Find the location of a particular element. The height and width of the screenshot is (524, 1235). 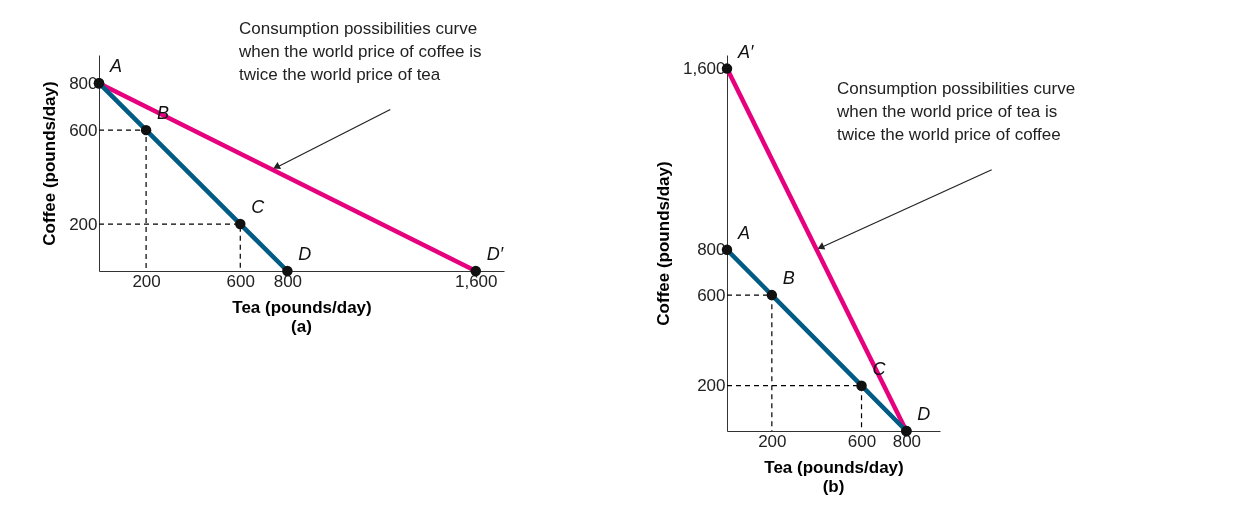

text: (a) is located at coordinates (301, 326).